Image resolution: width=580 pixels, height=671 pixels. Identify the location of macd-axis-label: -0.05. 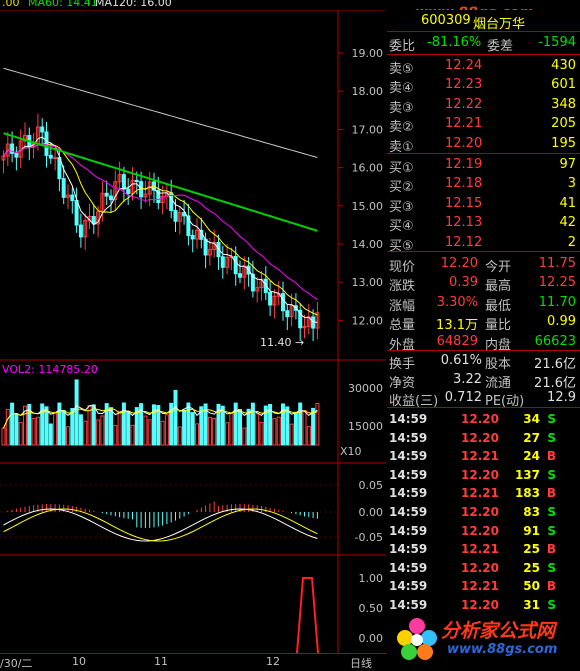
(369, 537).